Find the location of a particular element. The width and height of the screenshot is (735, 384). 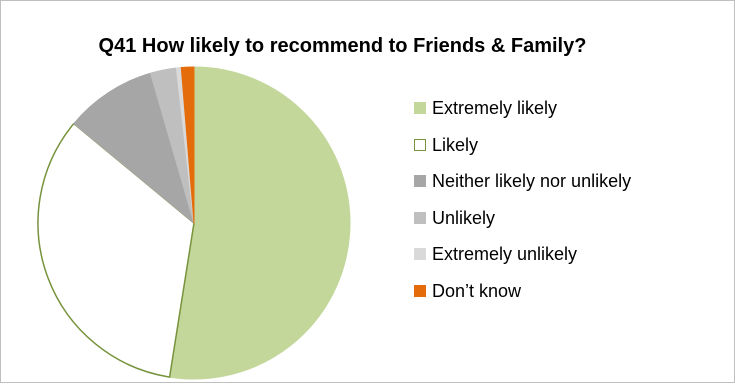

pie-slice-don-t-know is located at coordinates (187, 145).